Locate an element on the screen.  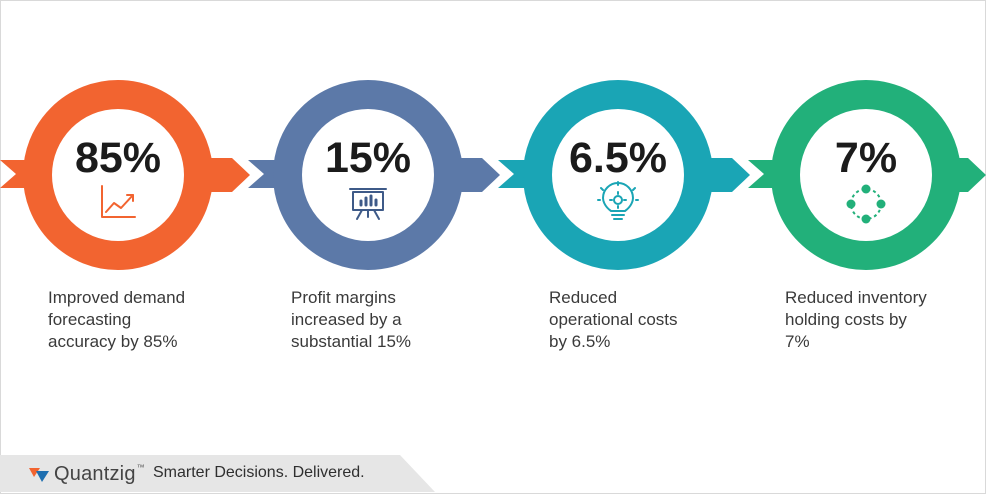
quantzig-logo-icon is located at coordinates (39, 475).